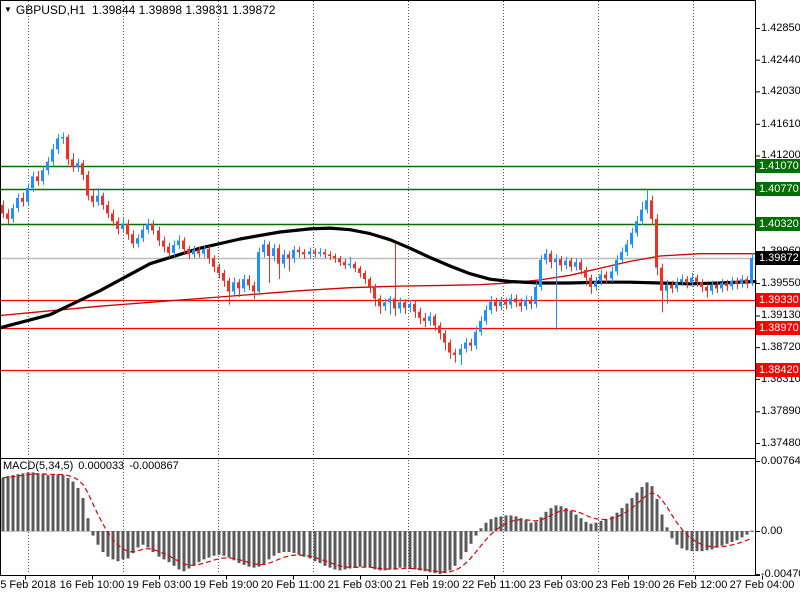  What do you see at coordinates (780, 411) in the screenshot?
I see `price-axis-label: 1.37890` at bounding box center [780, 411].